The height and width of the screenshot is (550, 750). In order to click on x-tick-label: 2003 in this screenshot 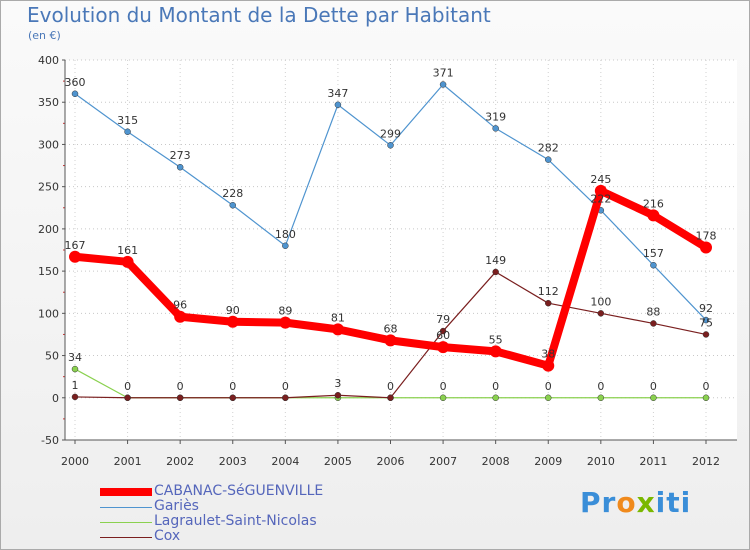, I will do `click(233, 461)`.